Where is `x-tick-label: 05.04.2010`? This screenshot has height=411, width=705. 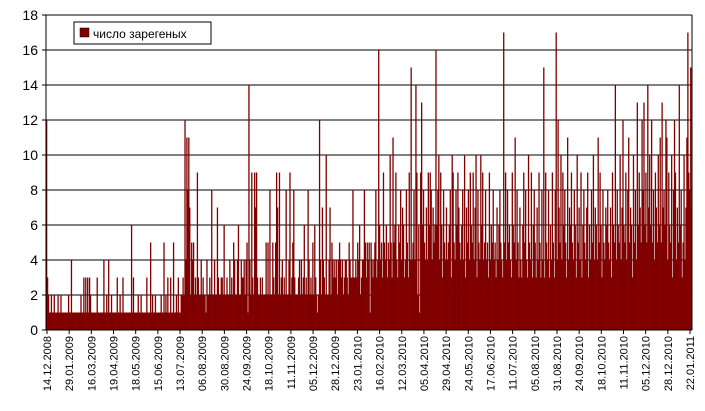 x-tick-label: 05.04.2010 is located at coordinates (425, 363).